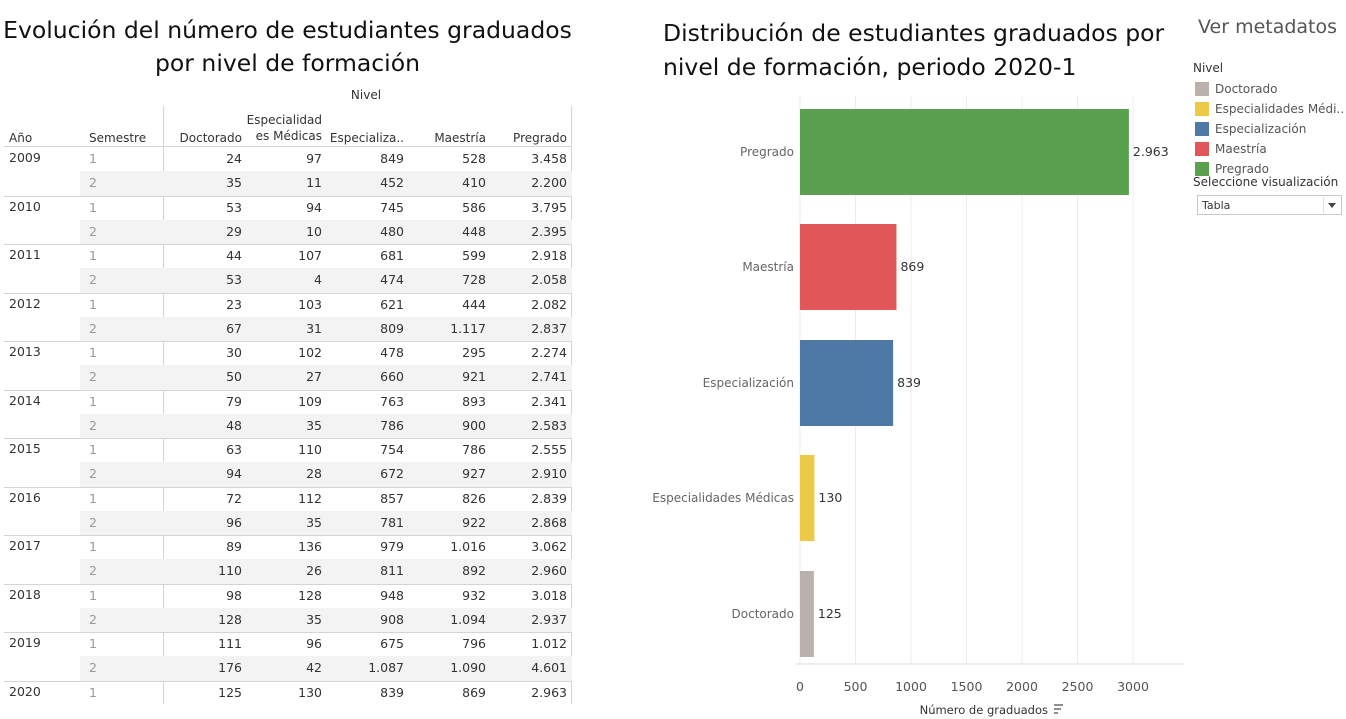  What do you see at coordinates (856, 686) in the screenshot?
I see `x-tick-label: 500` at bounding box center [856, 686].